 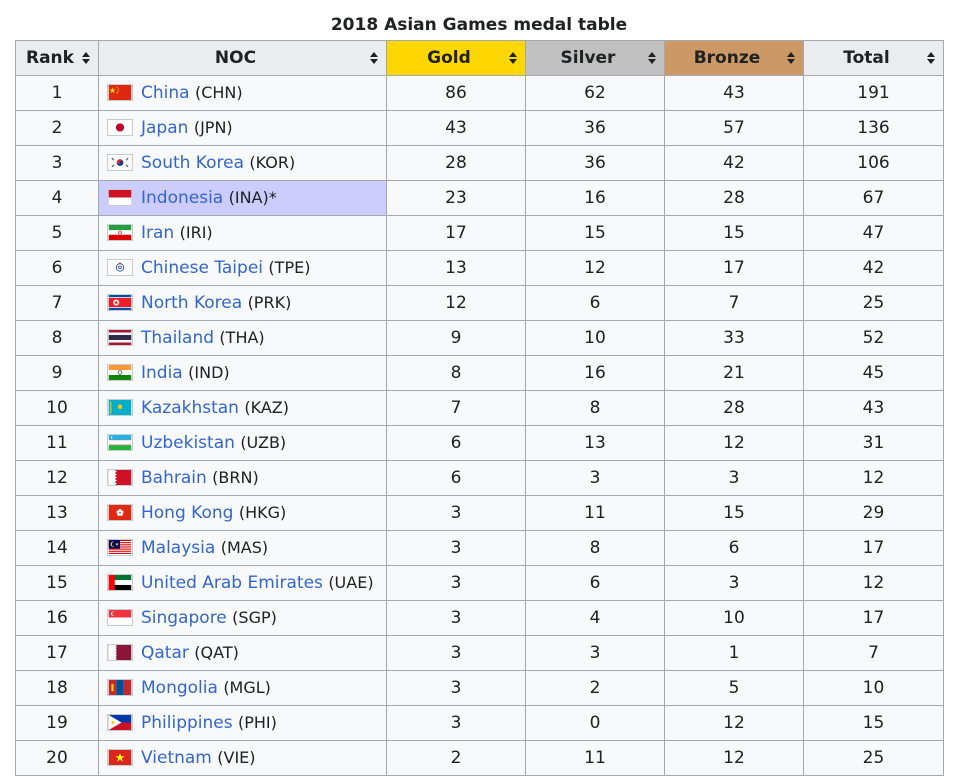 I want to click on country-link: India, so click(x=162, y=373).